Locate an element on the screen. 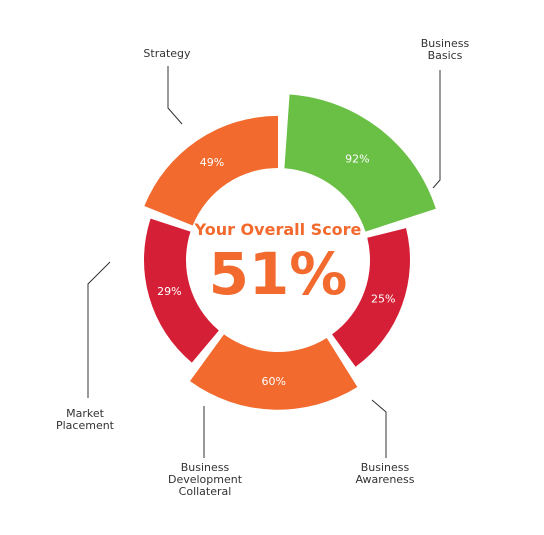  slice-business-development-collateral is located at coordinates (273, 372).